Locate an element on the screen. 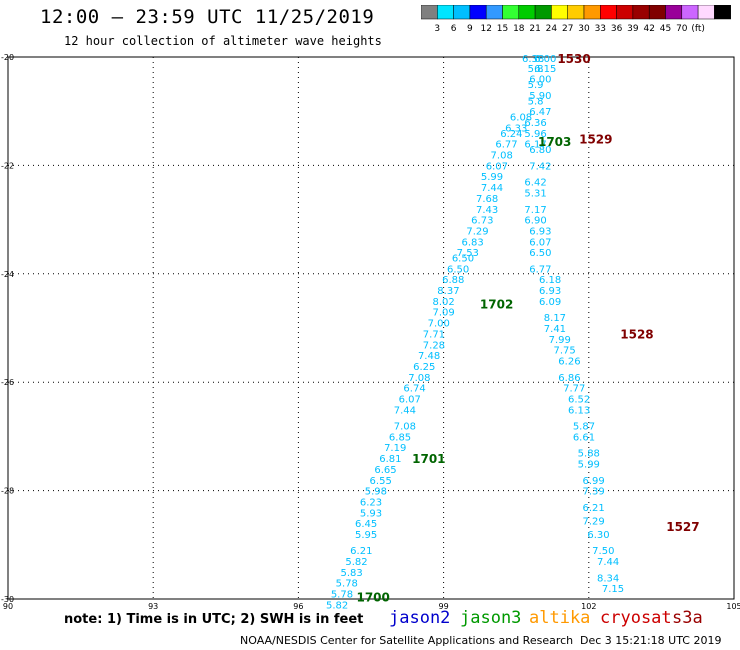 Image resolution: width=740 pixels, height=650 pixels. wave-height-value: 7.53 is located at coordinates (468, 253).